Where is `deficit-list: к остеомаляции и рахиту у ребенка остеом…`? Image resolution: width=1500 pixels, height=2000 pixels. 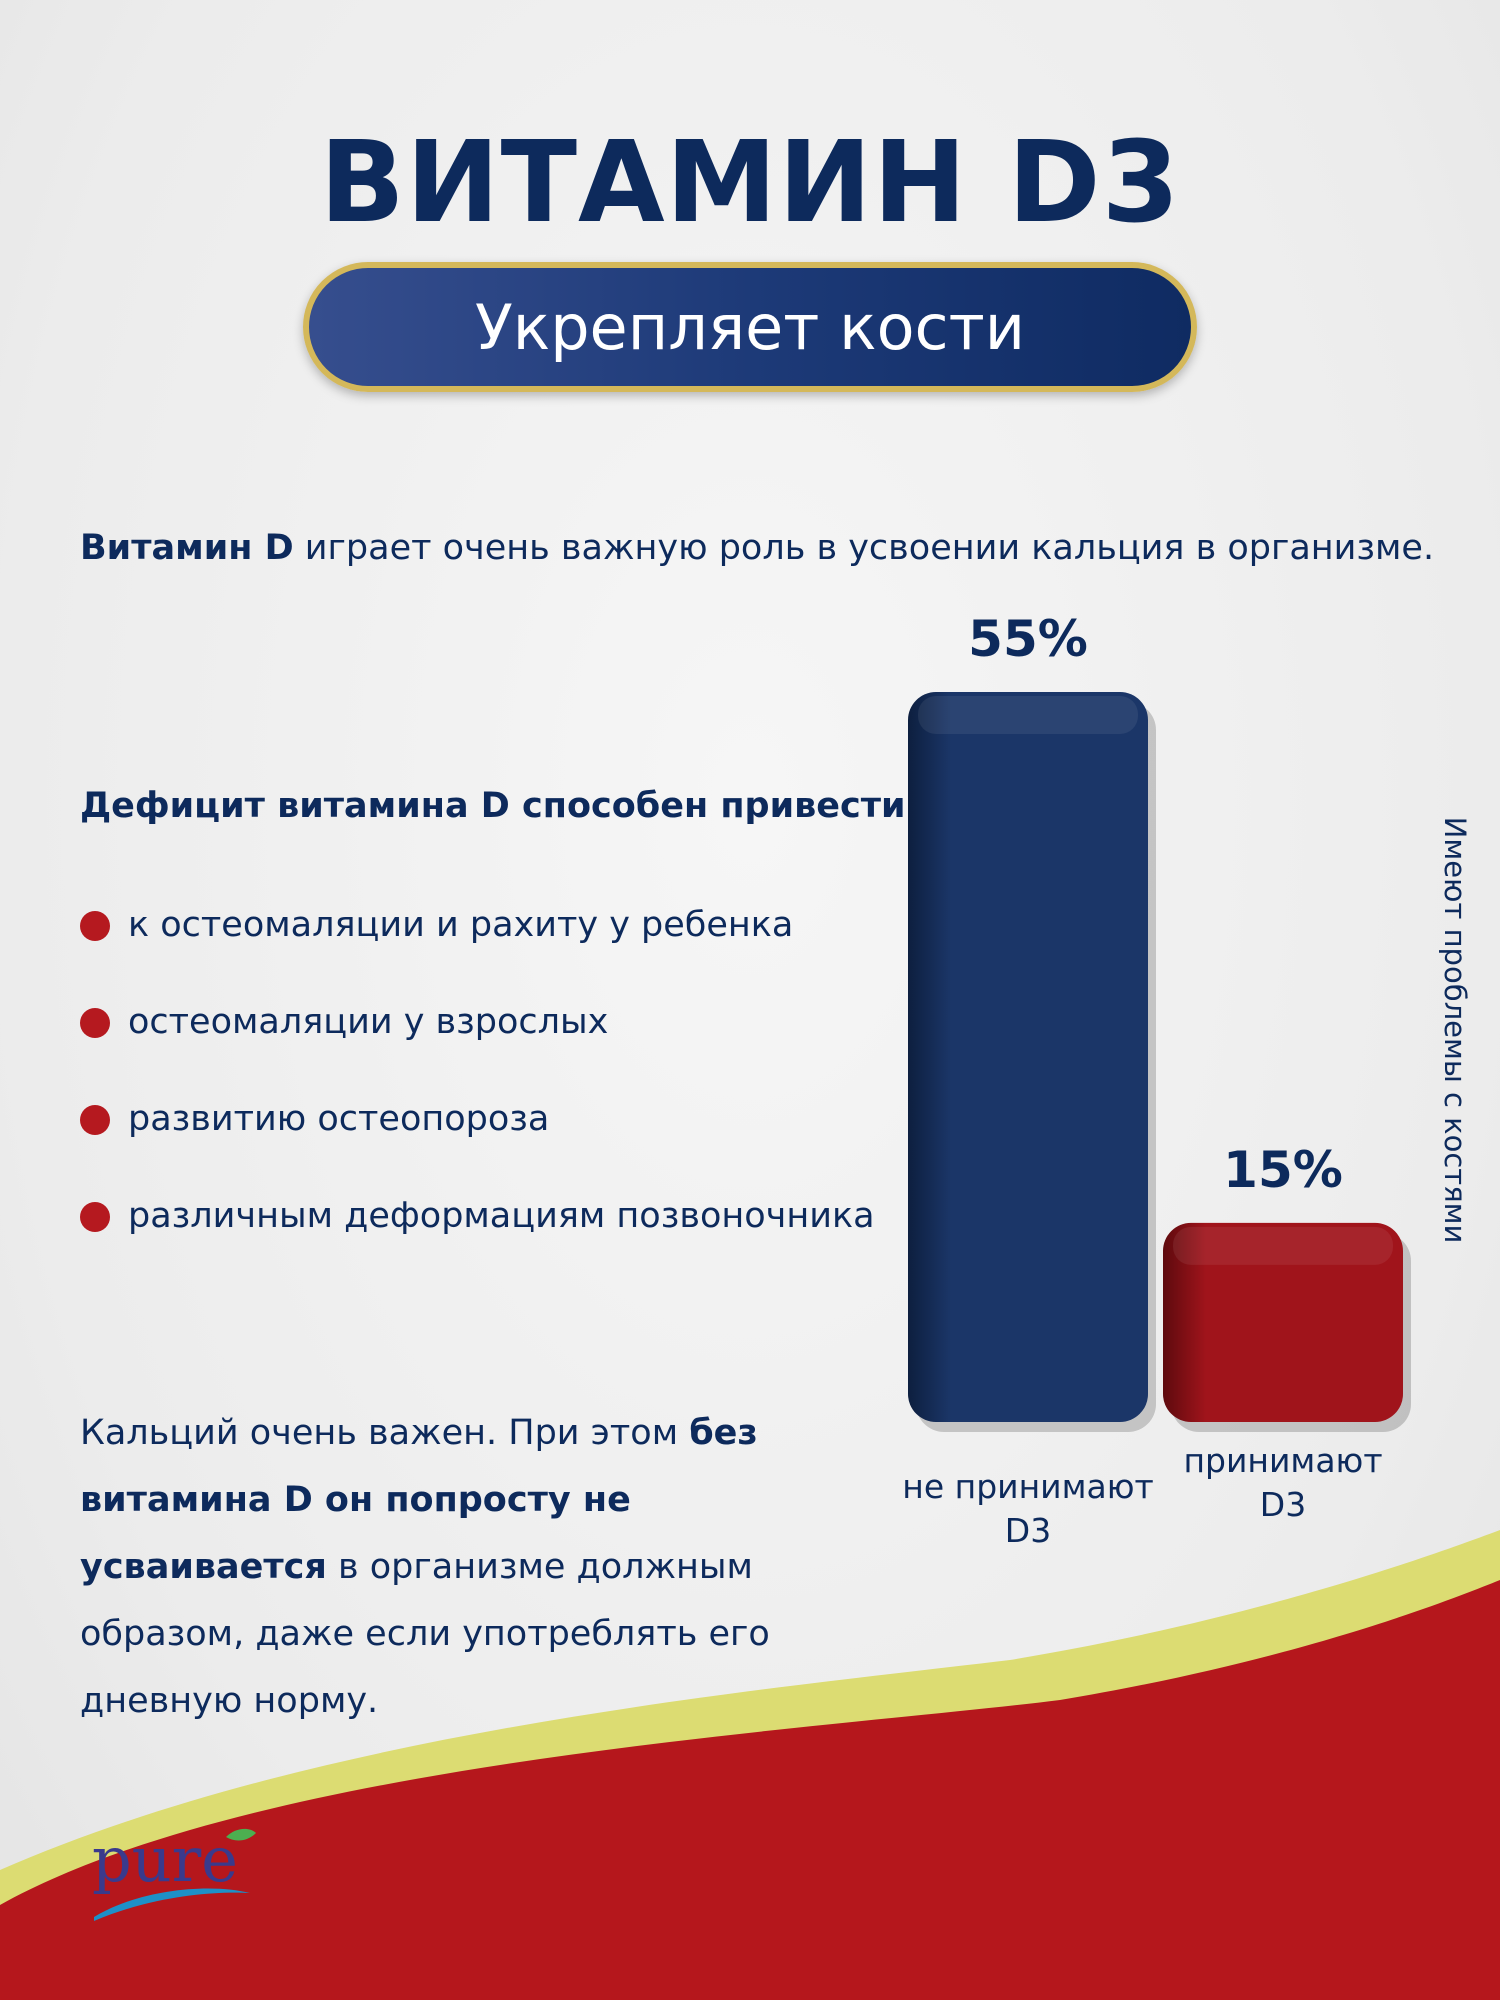 deficit-list: к остеомаляции и рахиту у ребенка остеом… is located at coordinates (477, 1089).